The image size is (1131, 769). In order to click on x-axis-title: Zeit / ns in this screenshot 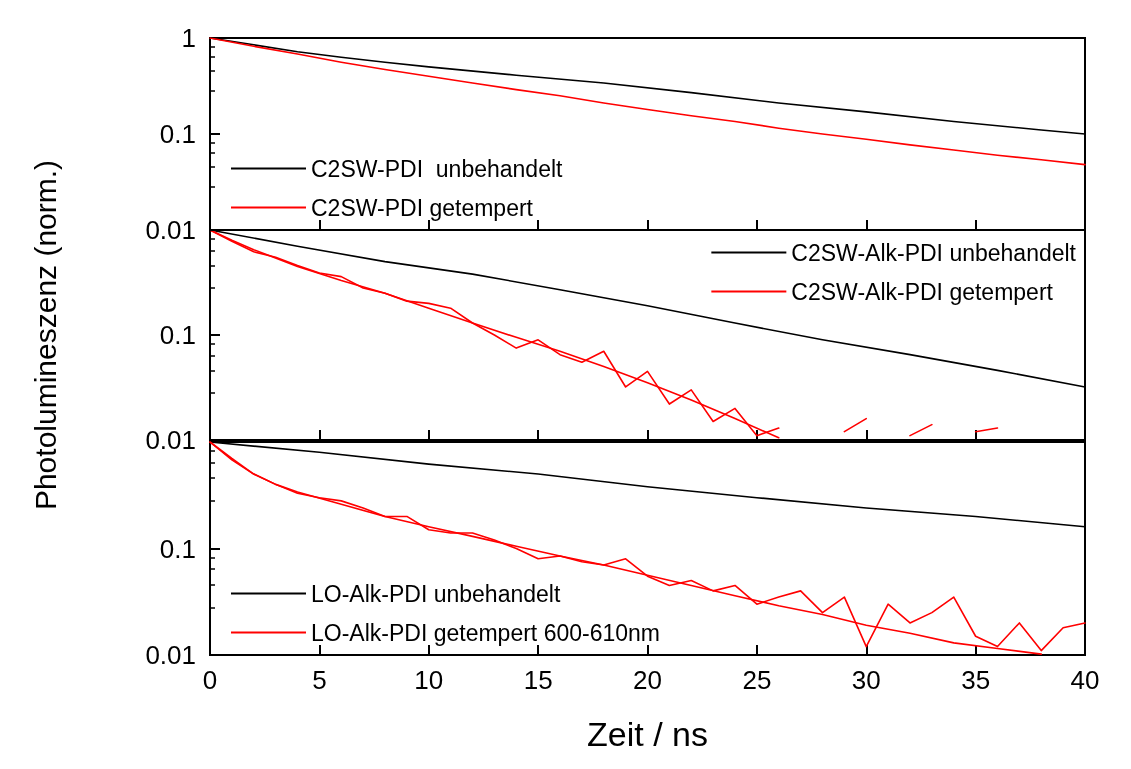, I will do `click(647, 734)`.